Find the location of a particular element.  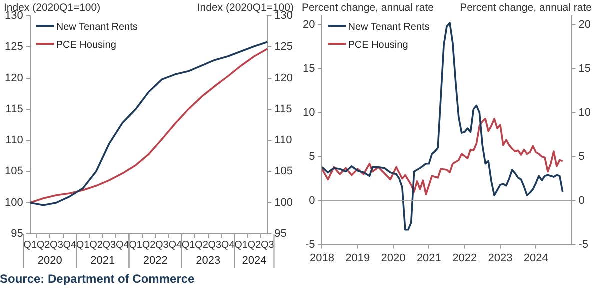

x-tick-label: 2023 is located at coordinates (500, 258).